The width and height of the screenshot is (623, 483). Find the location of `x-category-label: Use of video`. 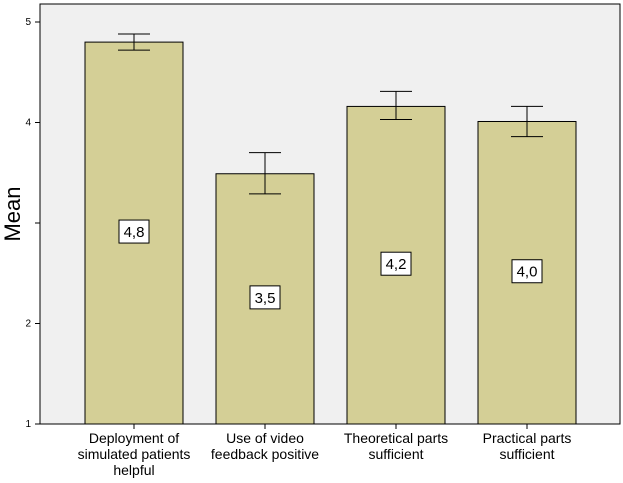

x-category-label: Use of video is located at coordinates (265, 438).